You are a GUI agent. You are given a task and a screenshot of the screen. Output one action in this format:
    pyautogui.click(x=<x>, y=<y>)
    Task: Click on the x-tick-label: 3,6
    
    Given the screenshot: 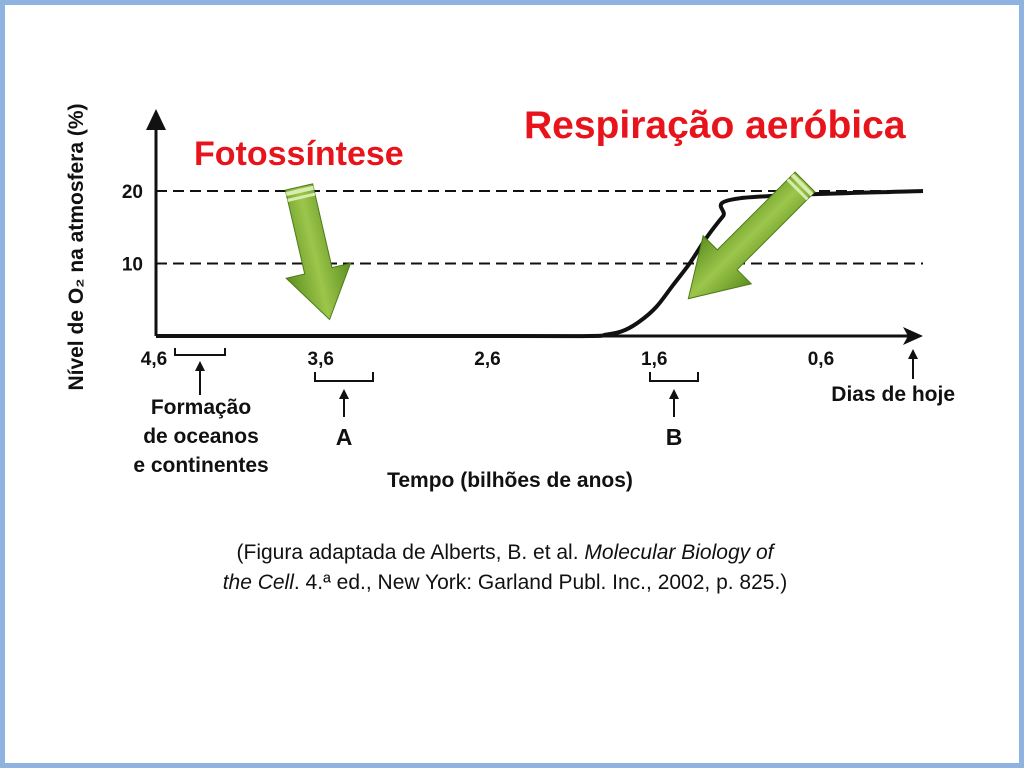 What is the action you would take?
    pyautogui.click(x=321, y=359)
    